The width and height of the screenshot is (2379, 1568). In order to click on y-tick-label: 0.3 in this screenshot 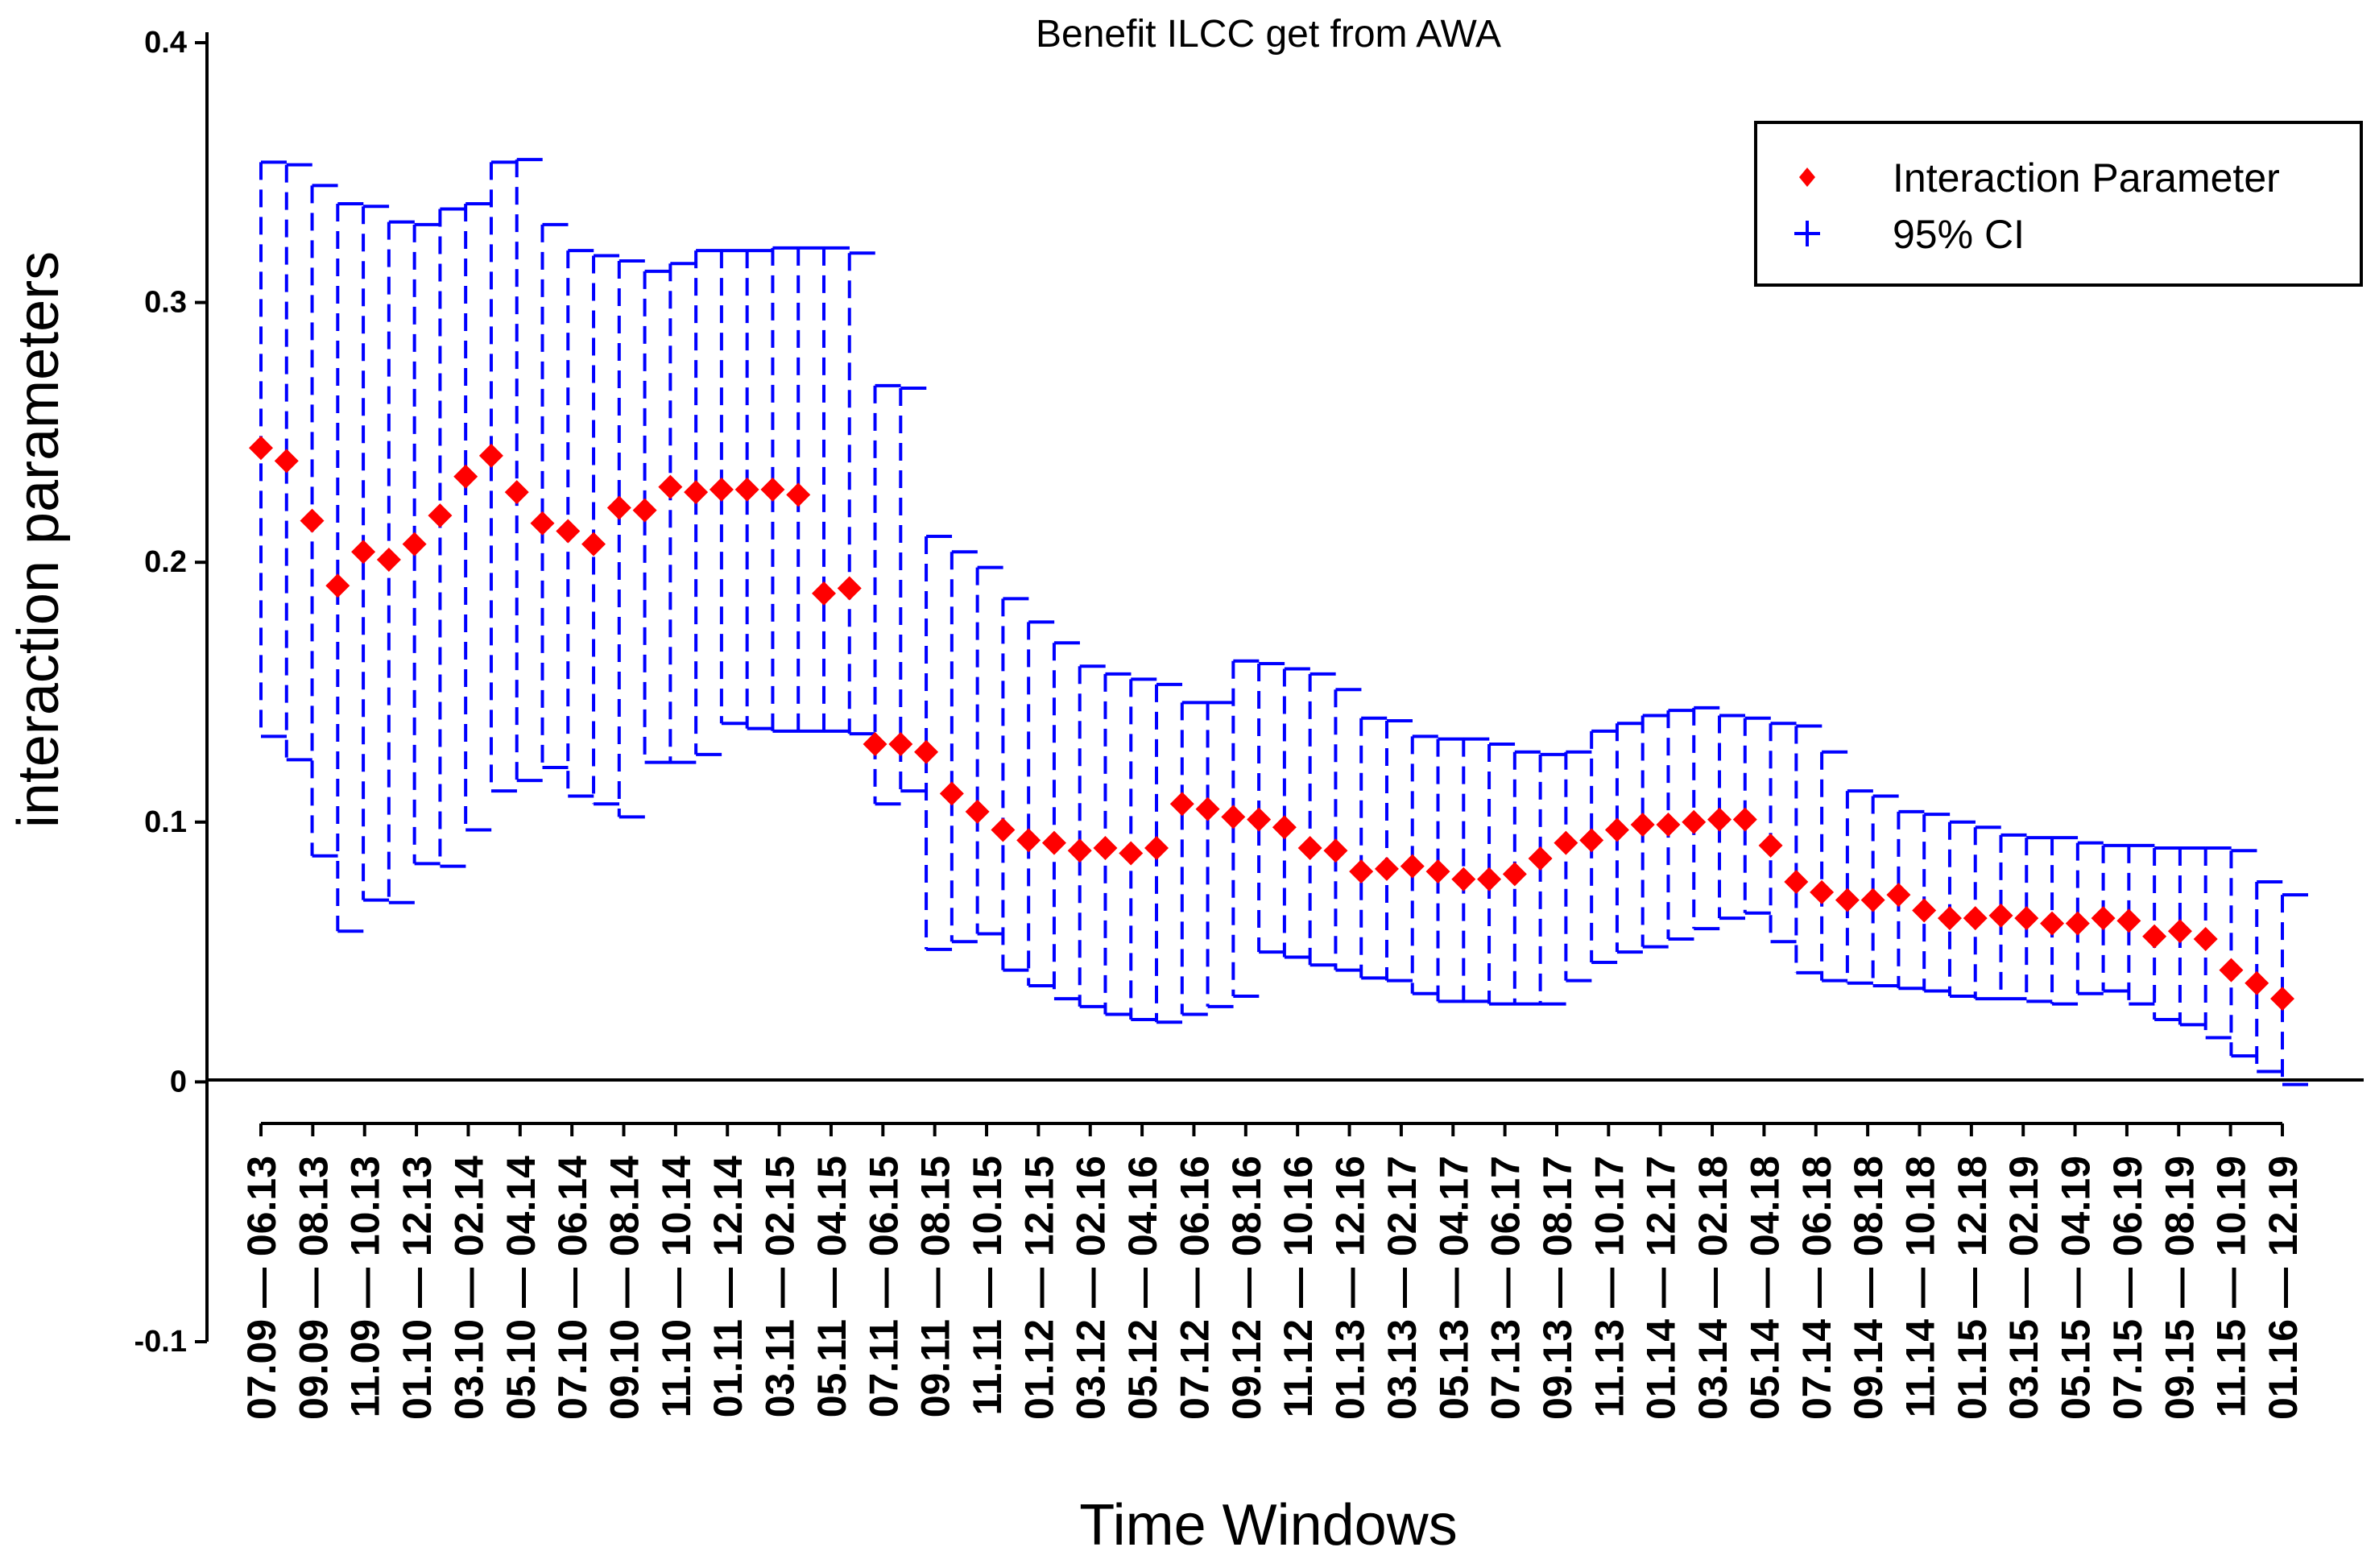, I will do `click(165, 303)`.